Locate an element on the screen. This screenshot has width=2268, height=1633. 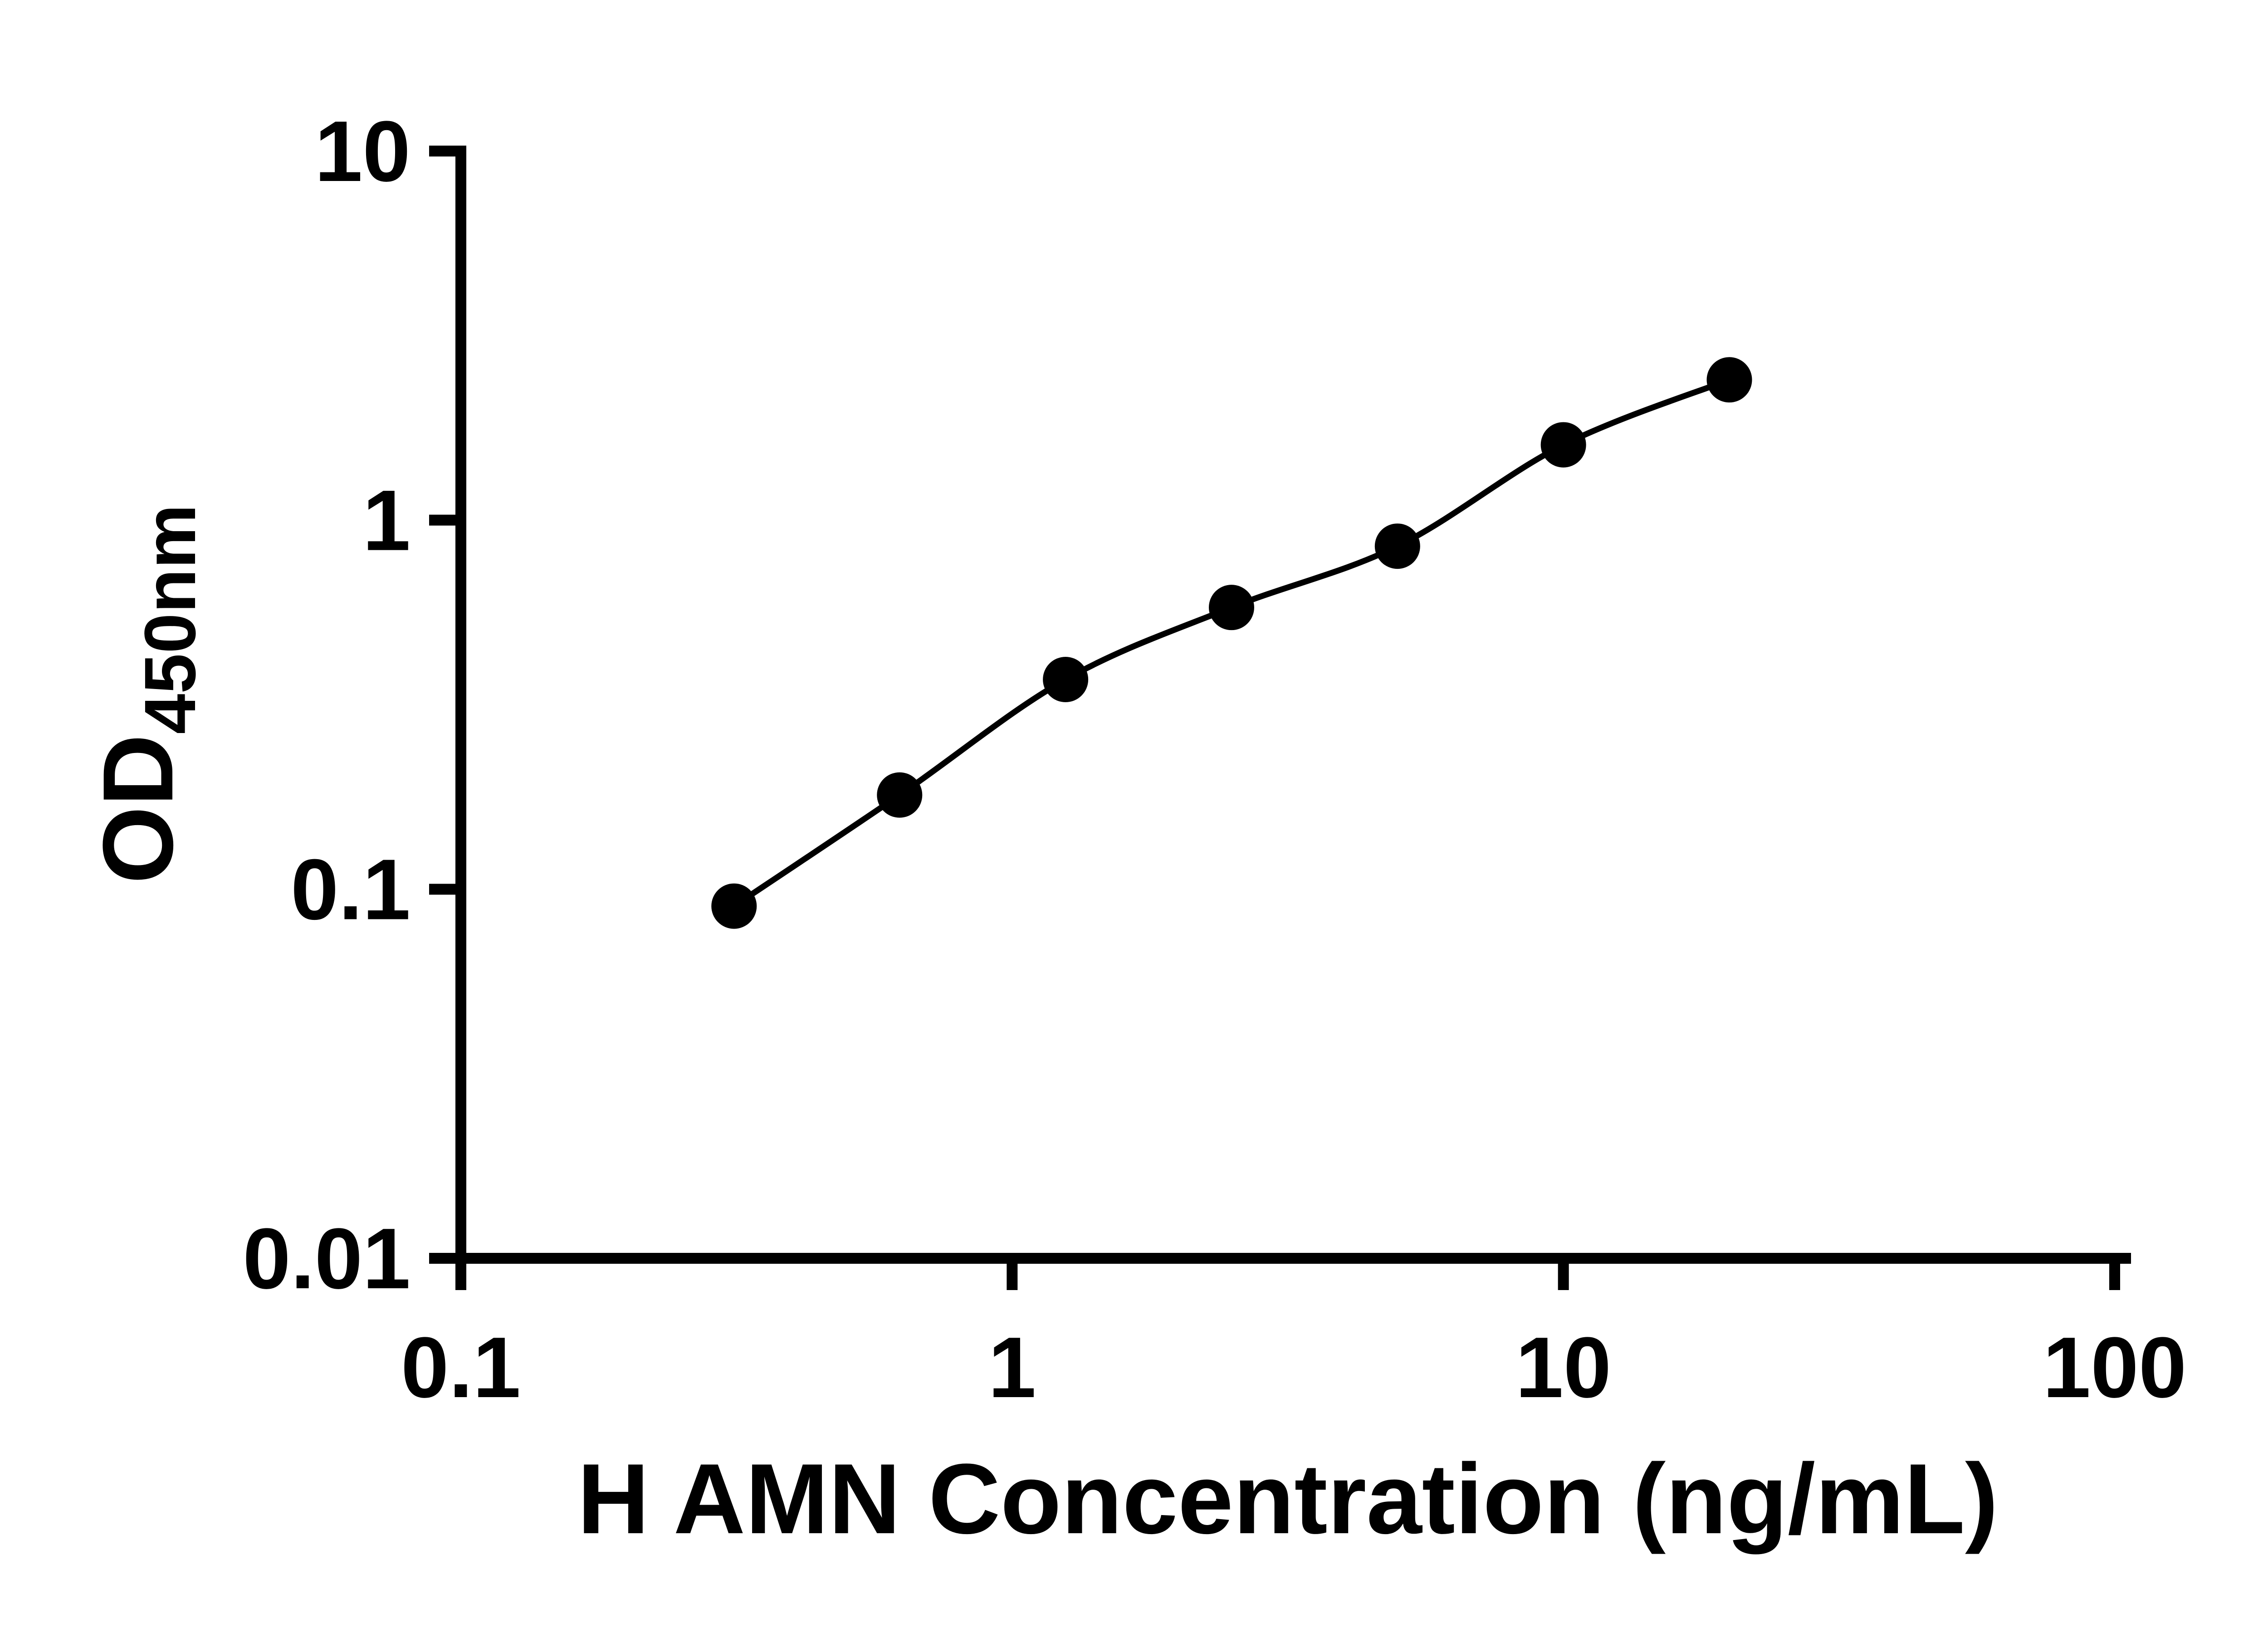
y-axis-title-main: OD is located at coordinates (138, 809).